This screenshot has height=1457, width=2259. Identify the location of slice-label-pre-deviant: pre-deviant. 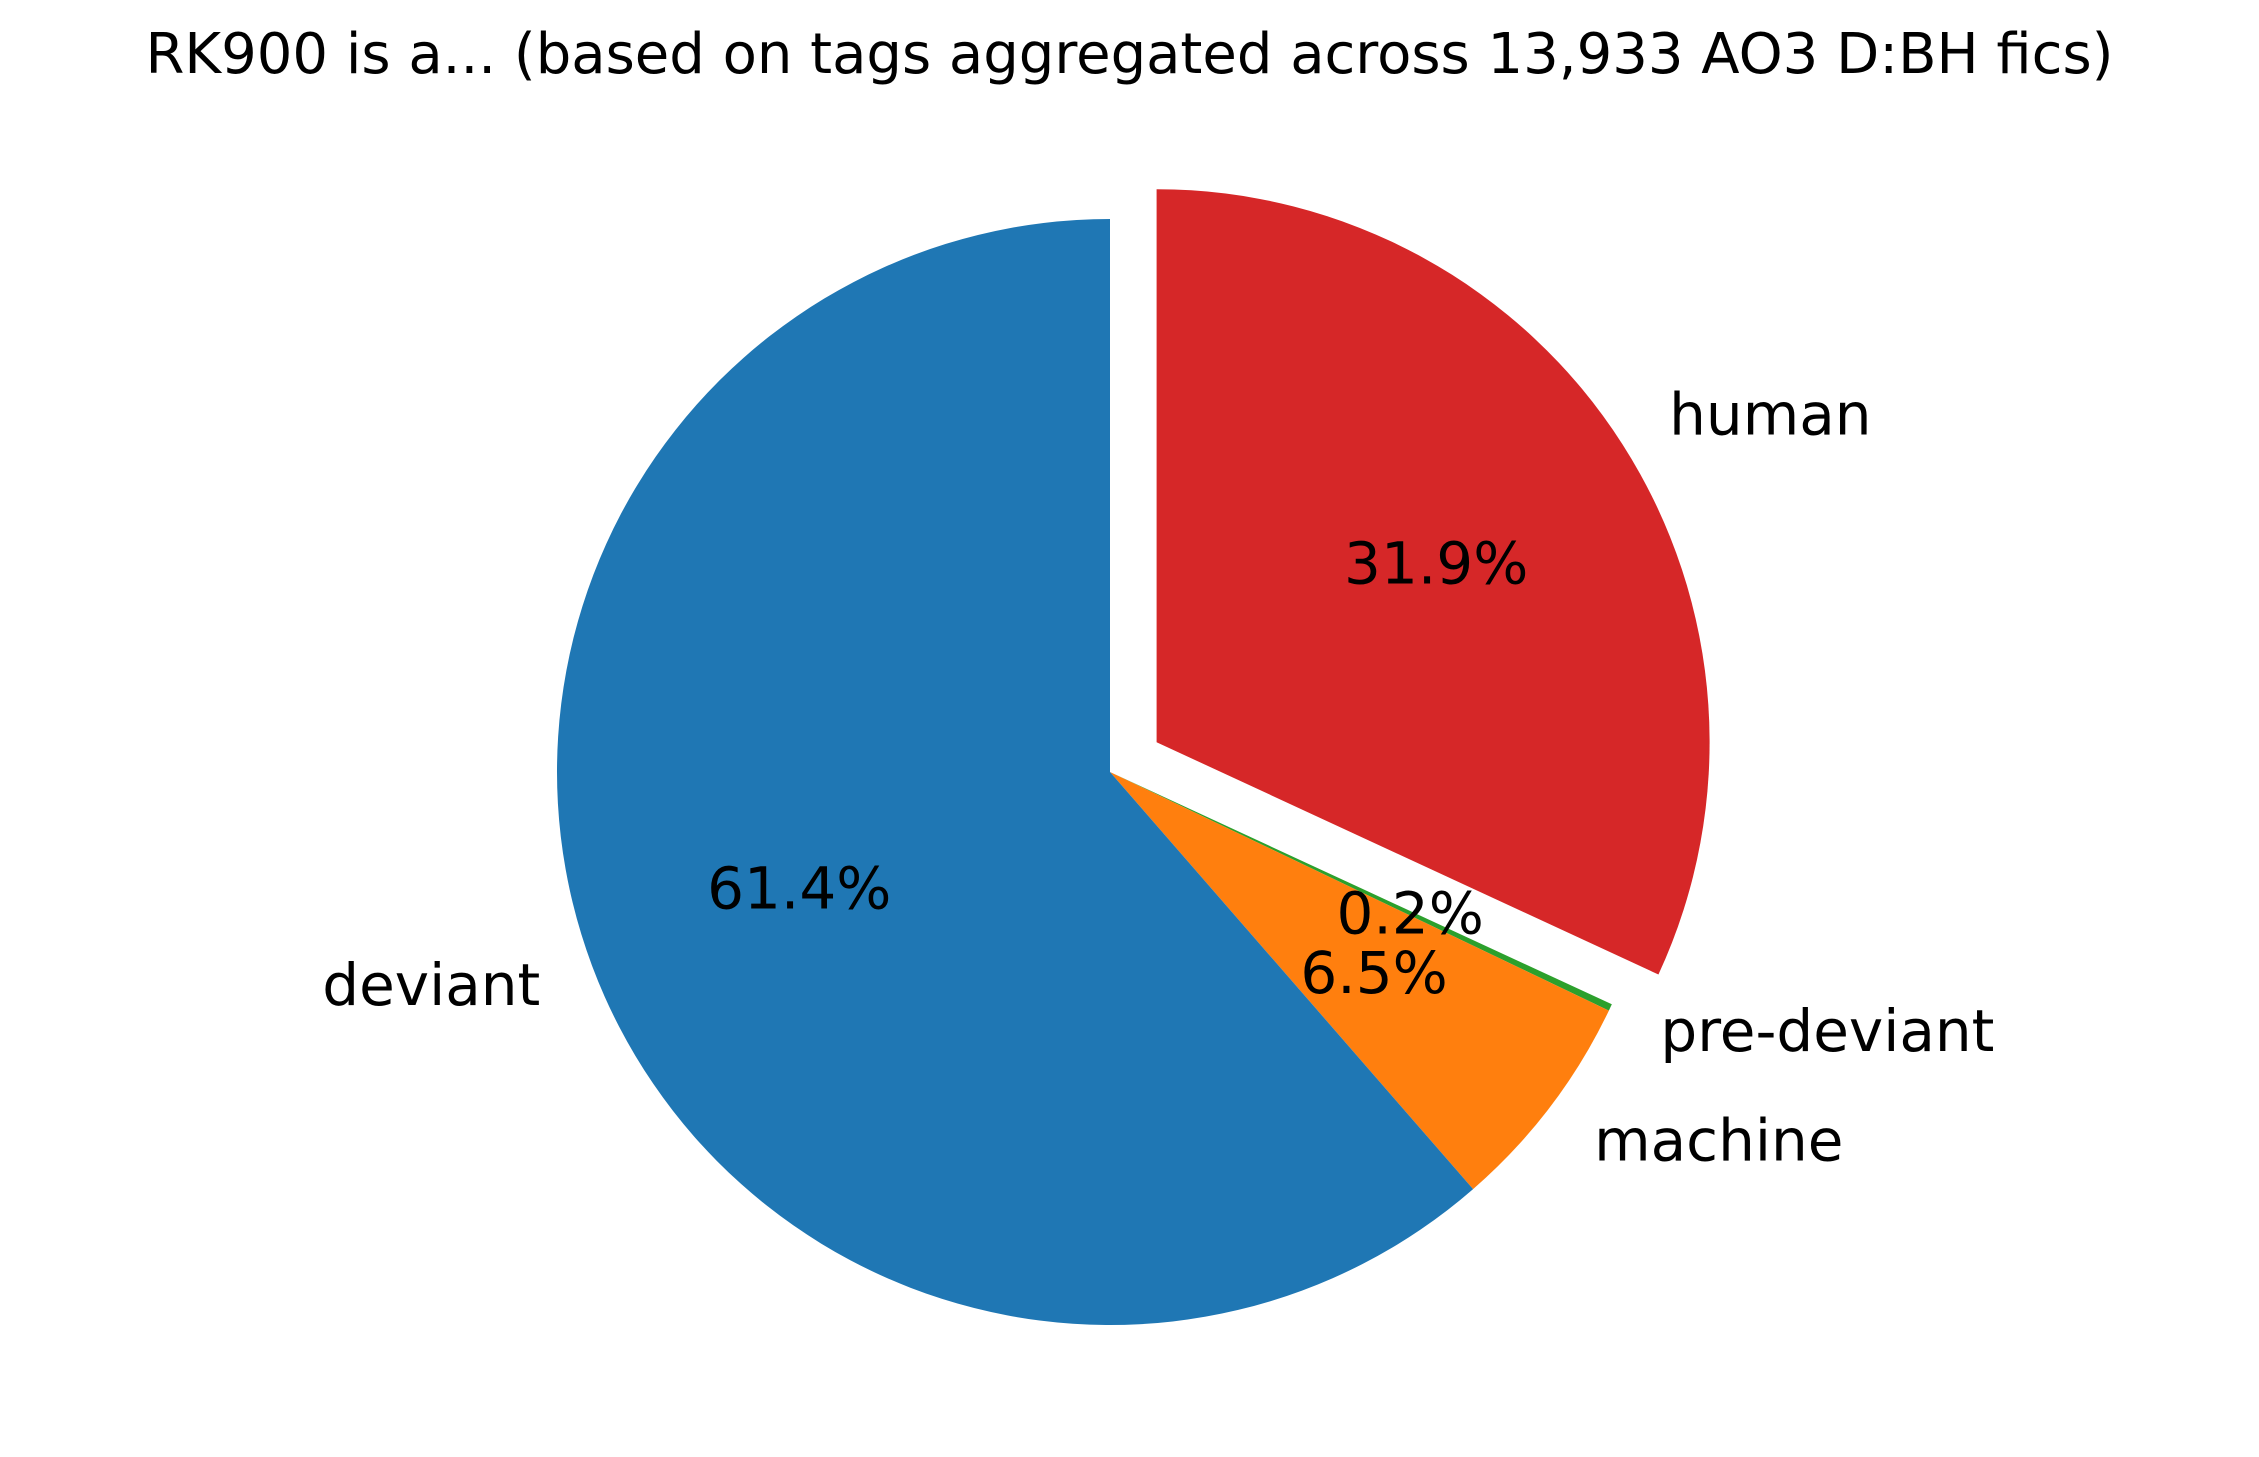
(1827, 1031).